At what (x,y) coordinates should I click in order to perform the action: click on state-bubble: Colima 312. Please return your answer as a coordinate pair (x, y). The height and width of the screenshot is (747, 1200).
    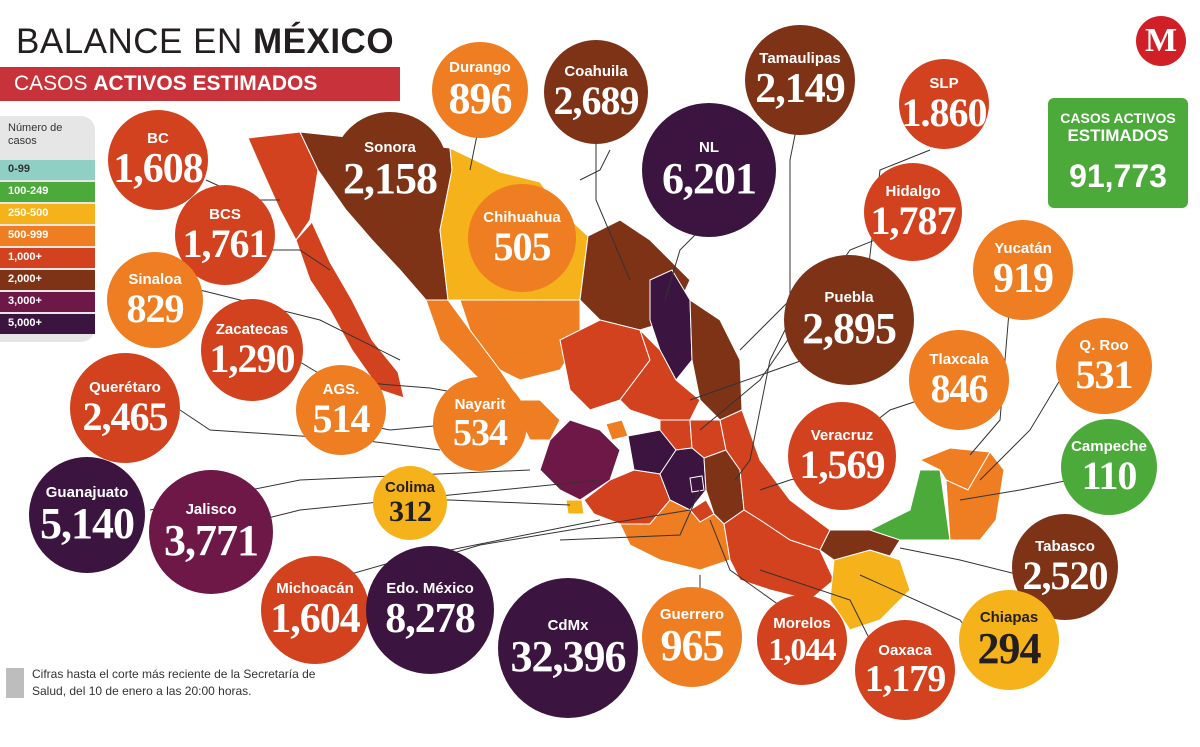
    Looking at the image, I should click on (410, 503).